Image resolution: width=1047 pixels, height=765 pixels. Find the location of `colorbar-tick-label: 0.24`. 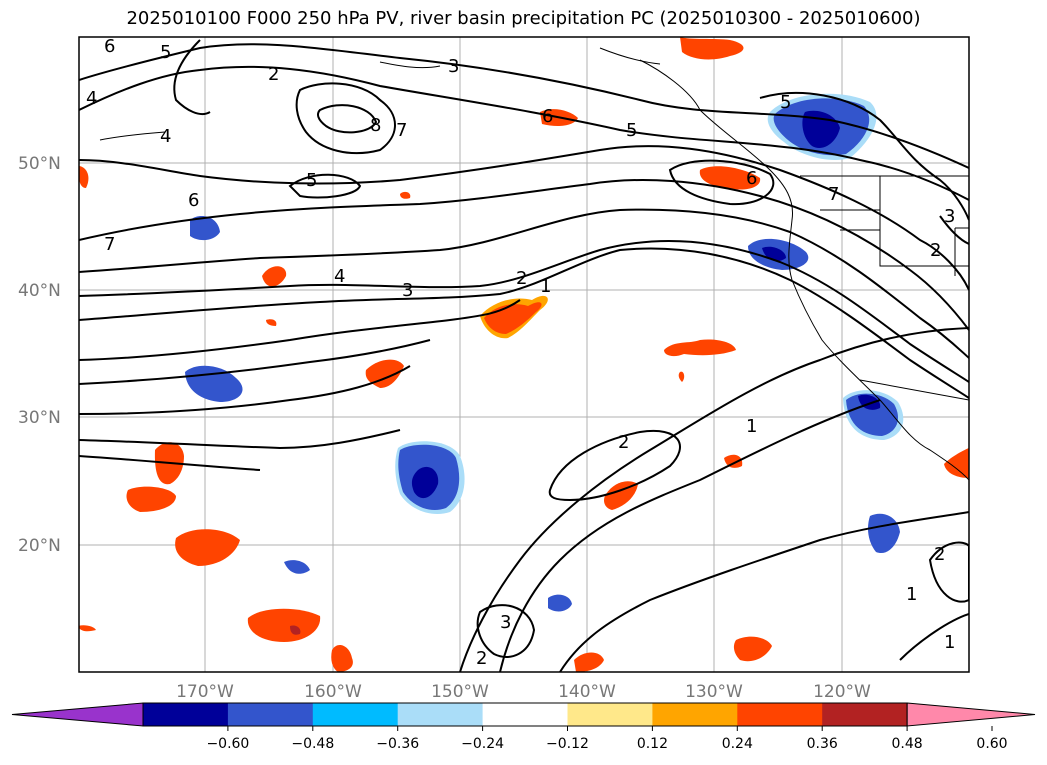

colorbar-tick-label: 0.24 is located at coordinates (737, 744).